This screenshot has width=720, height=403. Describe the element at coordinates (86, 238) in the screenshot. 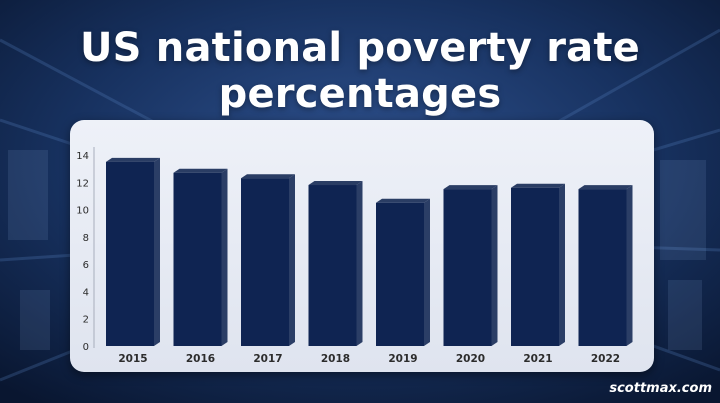

I see `y-tick-label-4: 8` at that location.